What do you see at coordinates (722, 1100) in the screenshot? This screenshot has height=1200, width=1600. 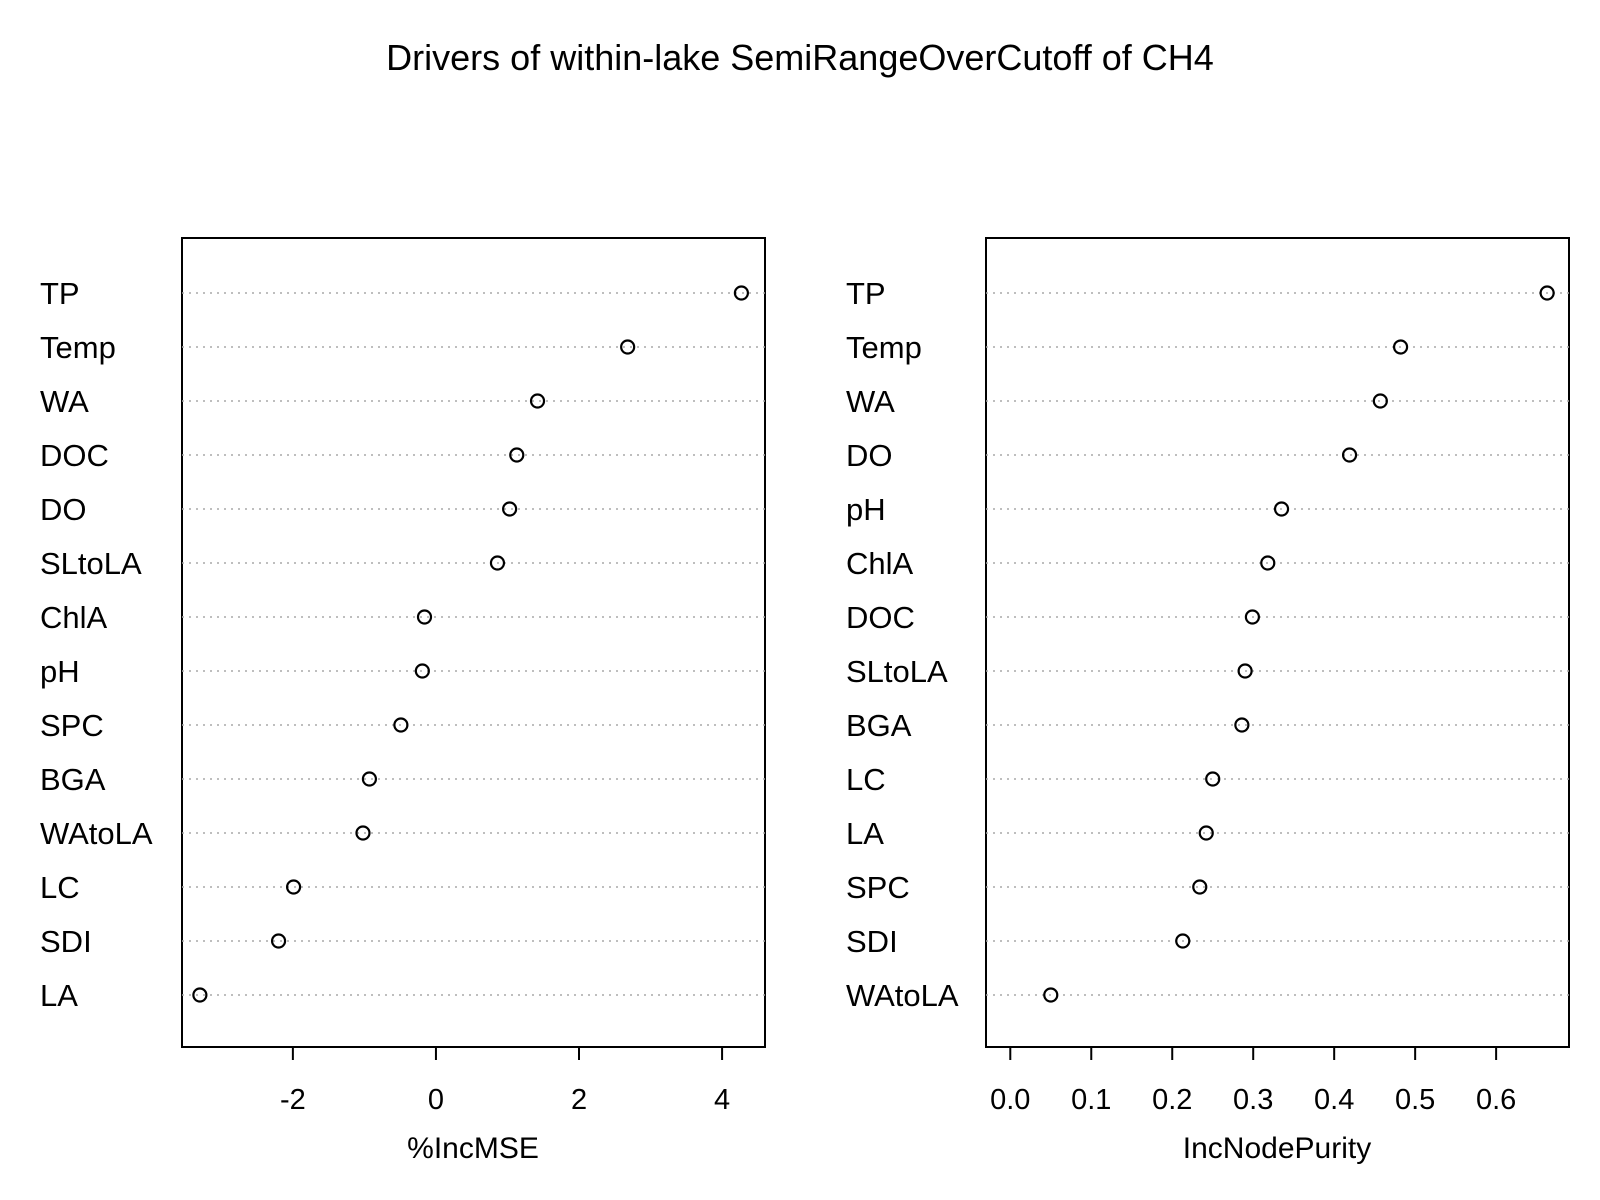 I see `x-tick-label: 4` at bounding box center [722, 1100].